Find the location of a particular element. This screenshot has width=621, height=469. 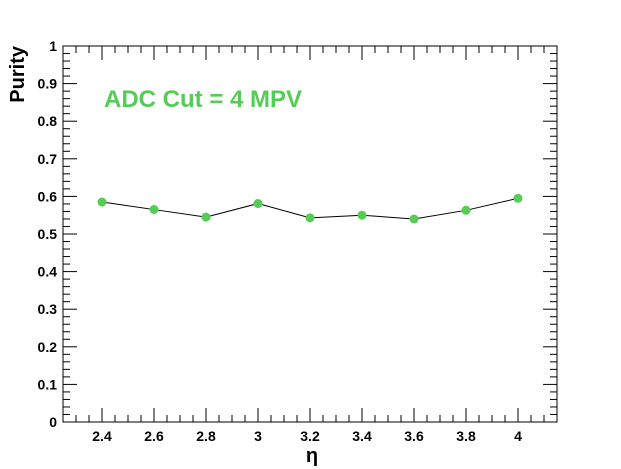

y-tick-label: 1 is located at coordinates (53, 46).